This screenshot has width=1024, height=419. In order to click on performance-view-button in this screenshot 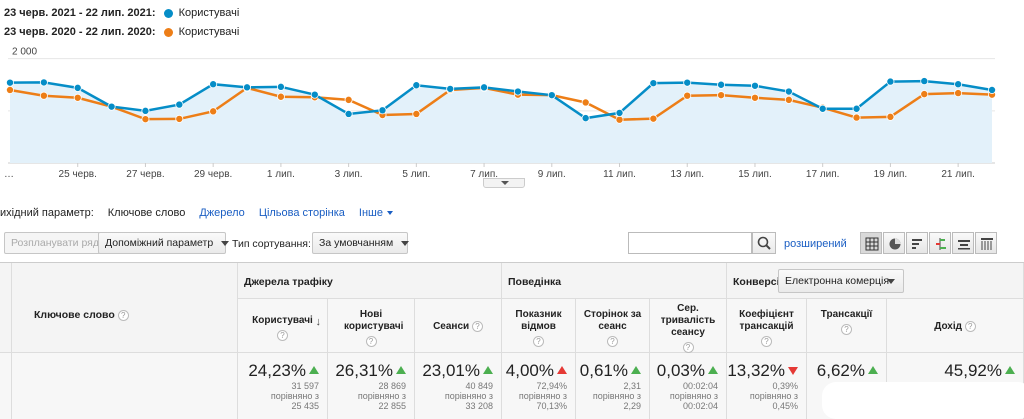, I will do `click(917, 243)`.